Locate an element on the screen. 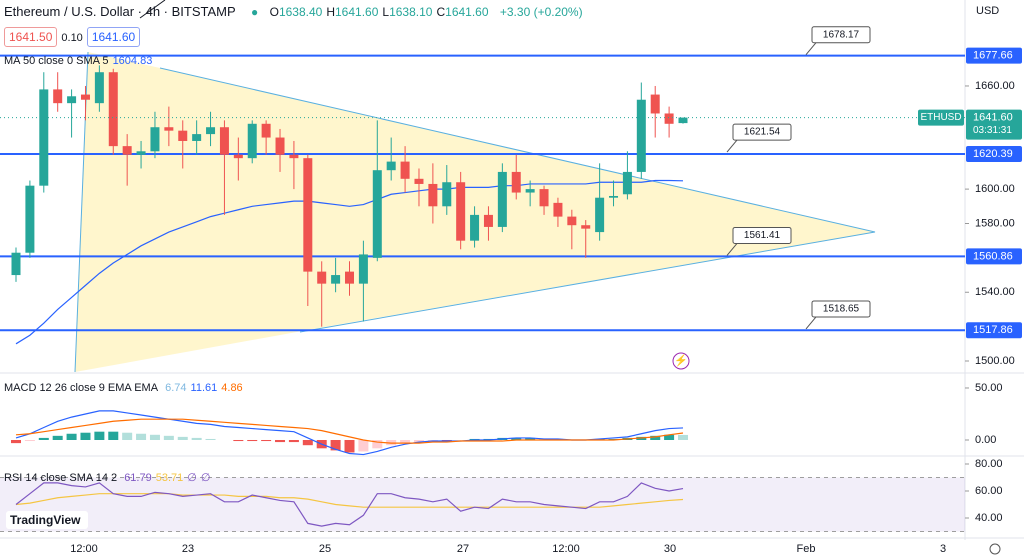  trend-line is located at coordinates (152, 9).